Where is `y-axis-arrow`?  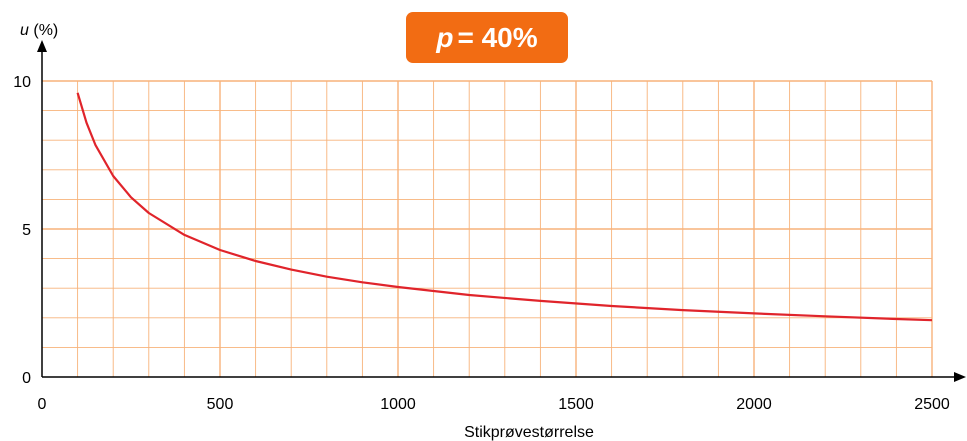
y-axis-arrow is located at coordinates (42, 46).